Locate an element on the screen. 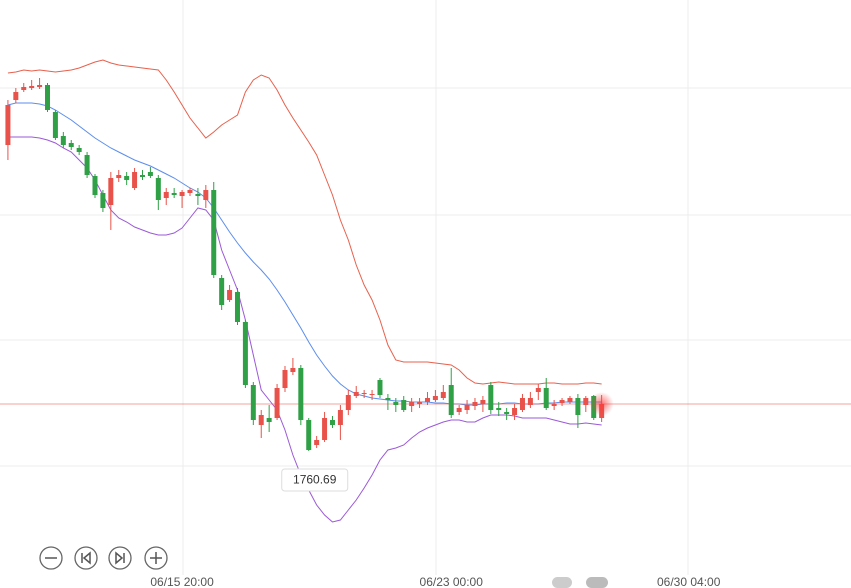  zoom-in-button is located at coordinates (156, 558).